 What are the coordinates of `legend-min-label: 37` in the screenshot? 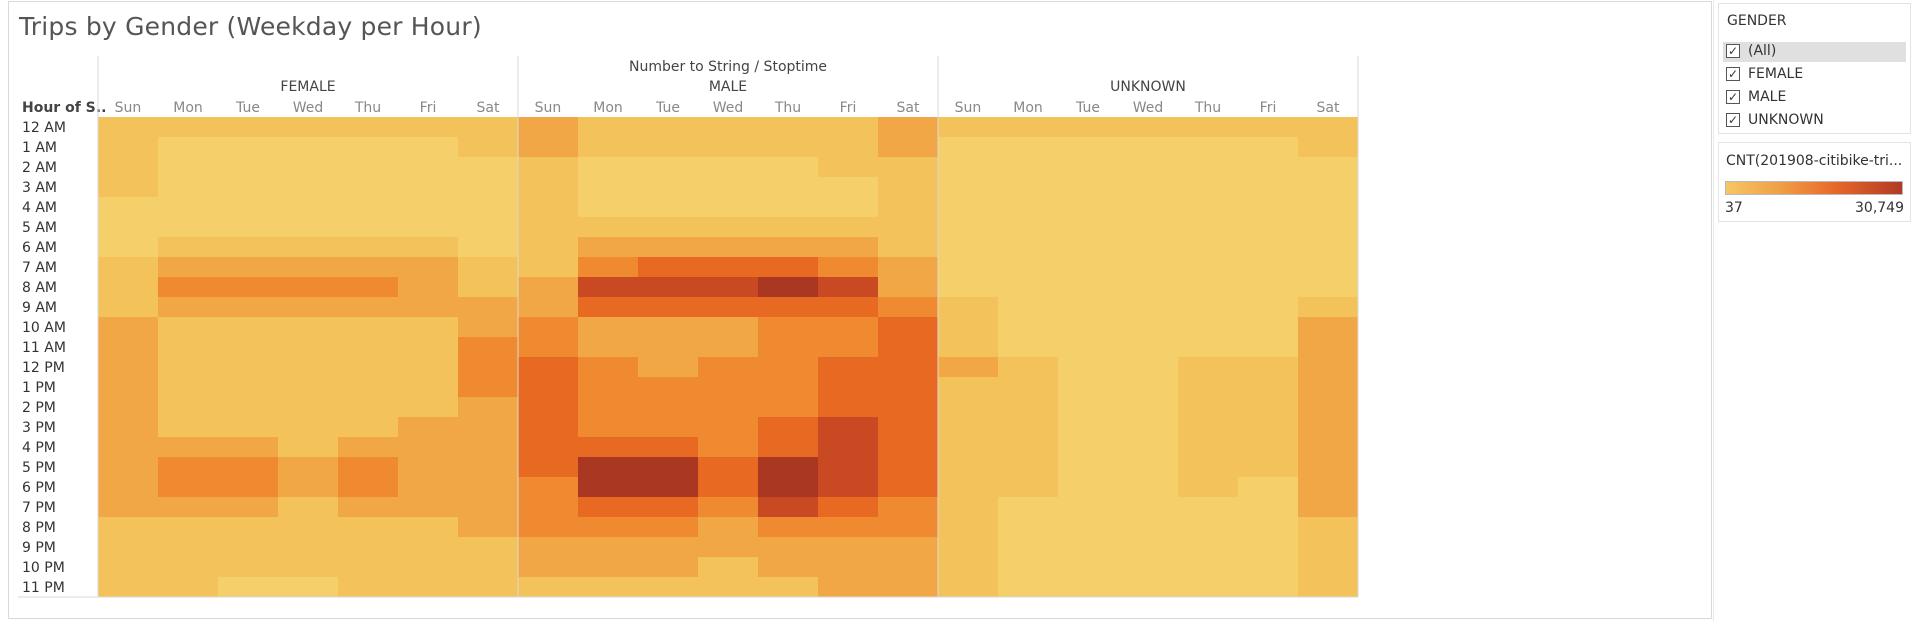 It's located at (1734, 208).